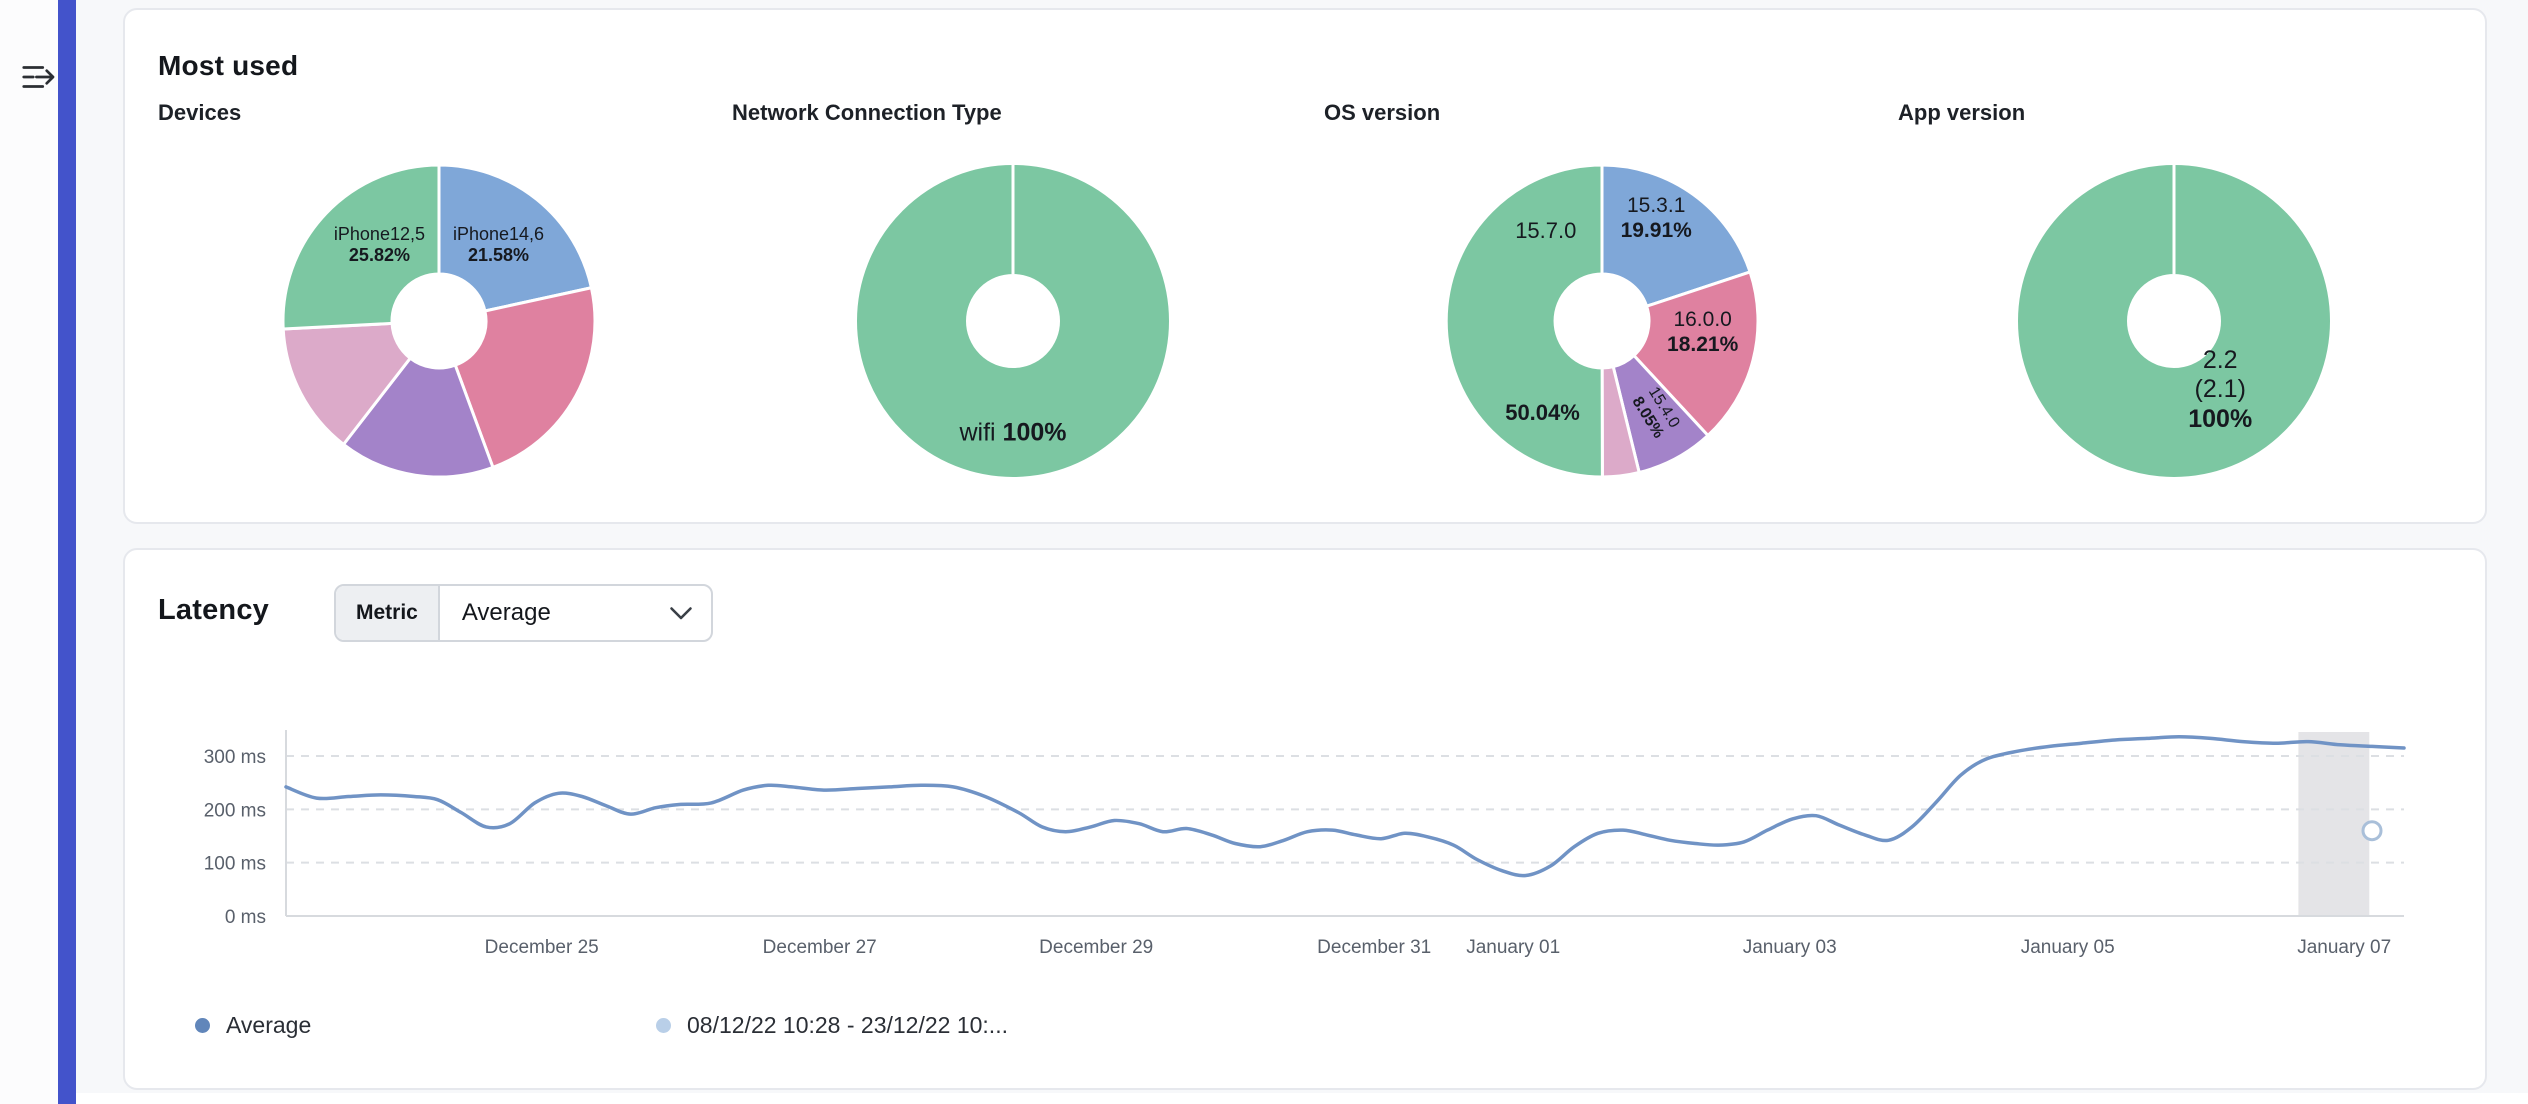  Describe the element at coordinates (379, 244) in the screenshot. I see `donut-label: iPhone12,5 25.82%` at that location.